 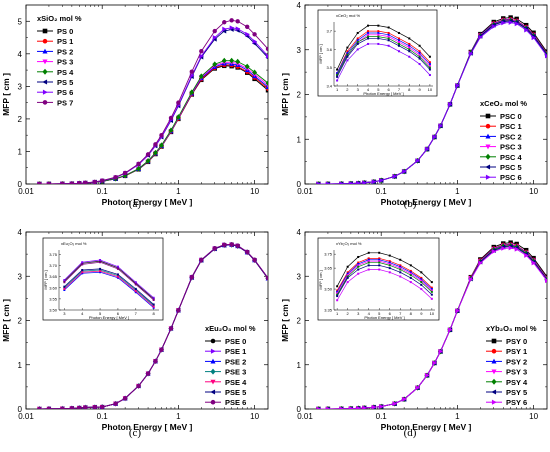 What do you see at coordinates (516, 372) in the screenshot?
I see `legend-entry: PSY 3` at bounding box center [516, 372].